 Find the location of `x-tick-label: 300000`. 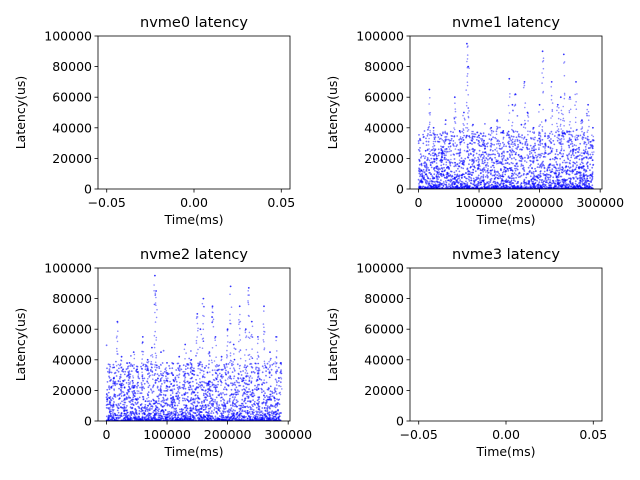

x-tick-label: 300000 is located at coordinates (600, 202).